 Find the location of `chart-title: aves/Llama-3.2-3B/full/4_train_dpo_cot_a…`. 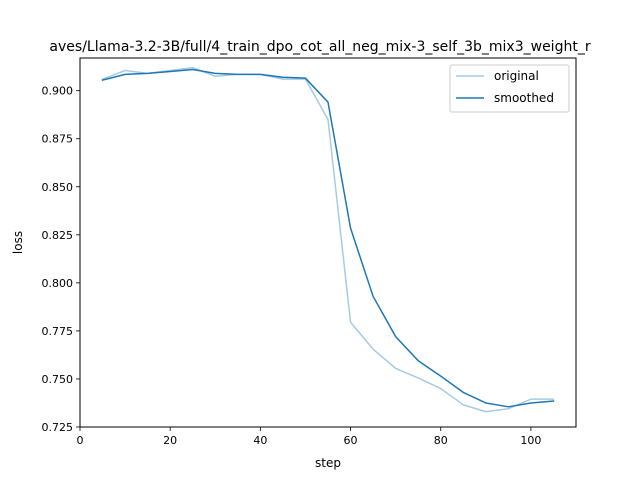

chart-title: aves/Llama-3.2-3B/full/4_train_dpo_cot_a… is located at coordinates (319, 47).